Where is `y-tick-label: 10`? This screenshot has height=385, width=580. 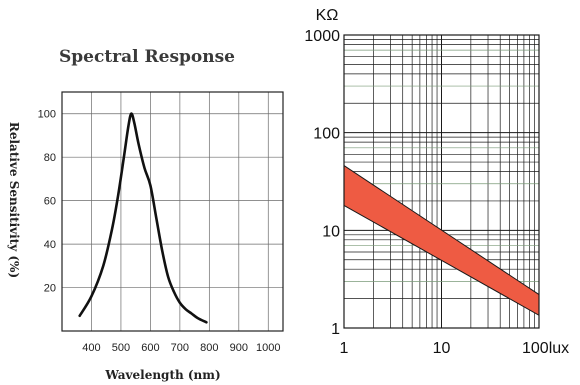 y-tick-label: 10 is located at coordinates (331, 231).